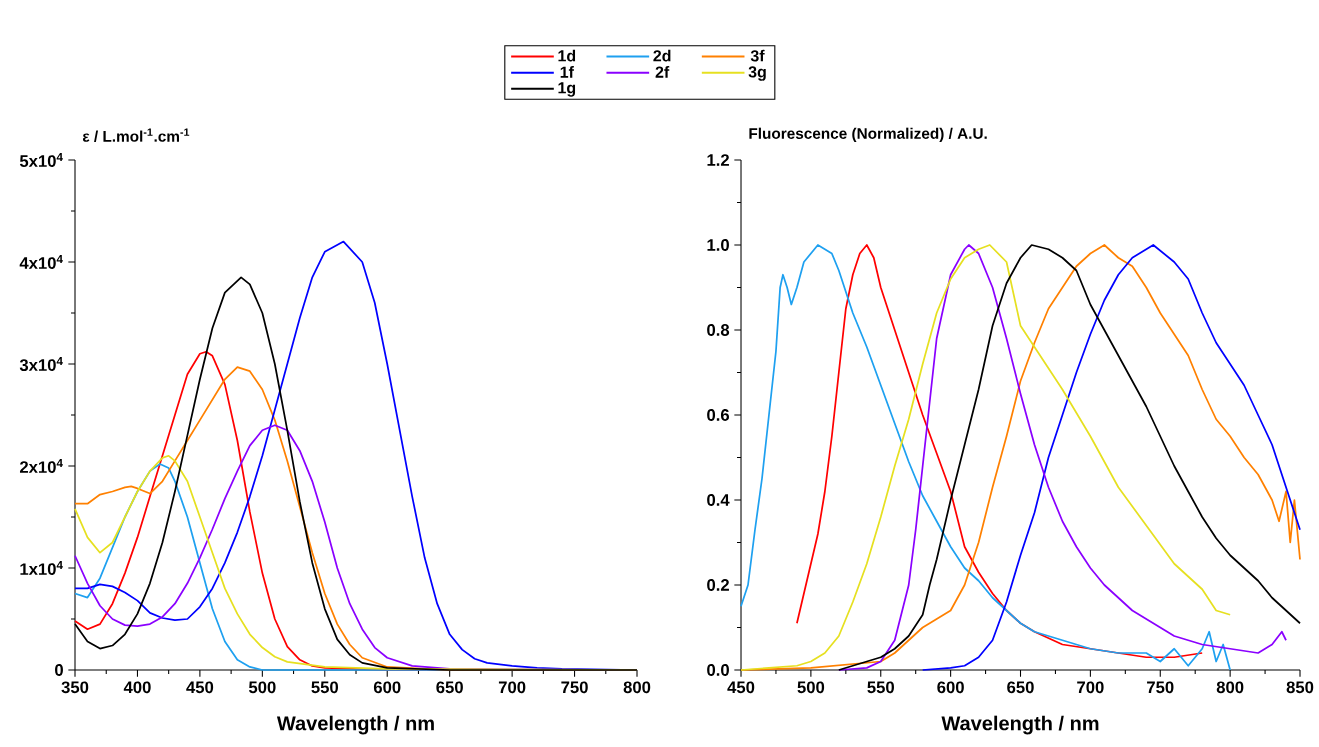 Image resolution: width=1319 pixels, height=747 pixels. I want to click on y-tick-label: 1.0, so click(718, 245).